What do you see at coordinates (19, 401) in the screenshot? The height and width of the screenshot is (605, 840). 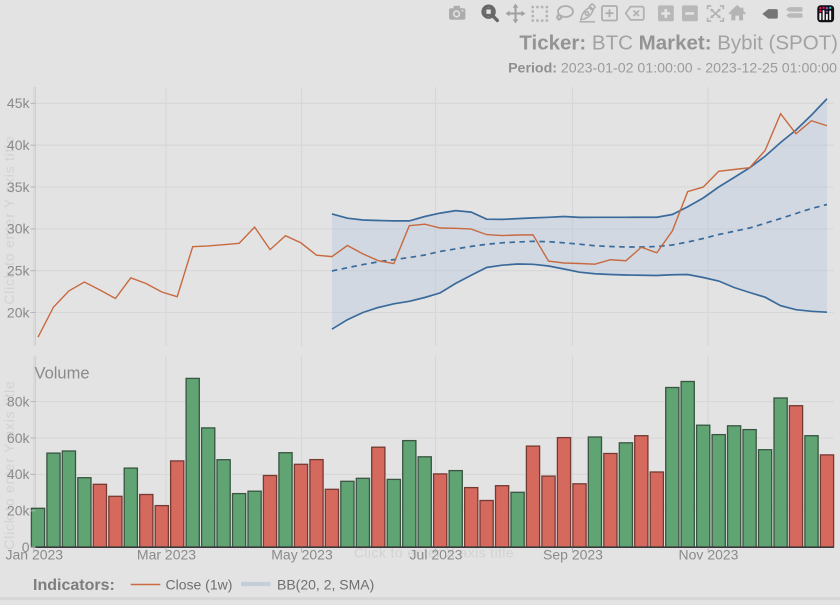 I see `svg-text: 80k` at bounding box center [19, 401].